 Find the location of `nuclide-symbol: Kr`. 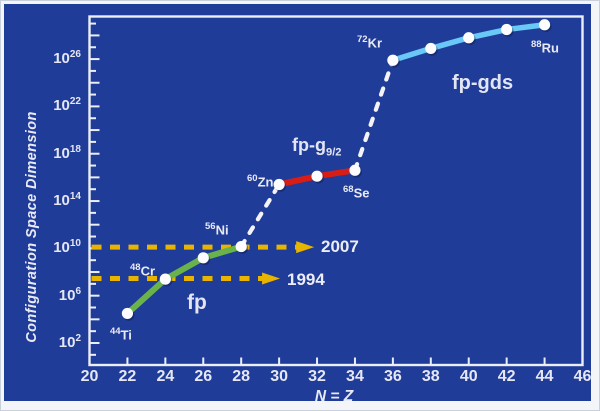

nuclide-symbol: Kr is located at coordinates (375, 43).